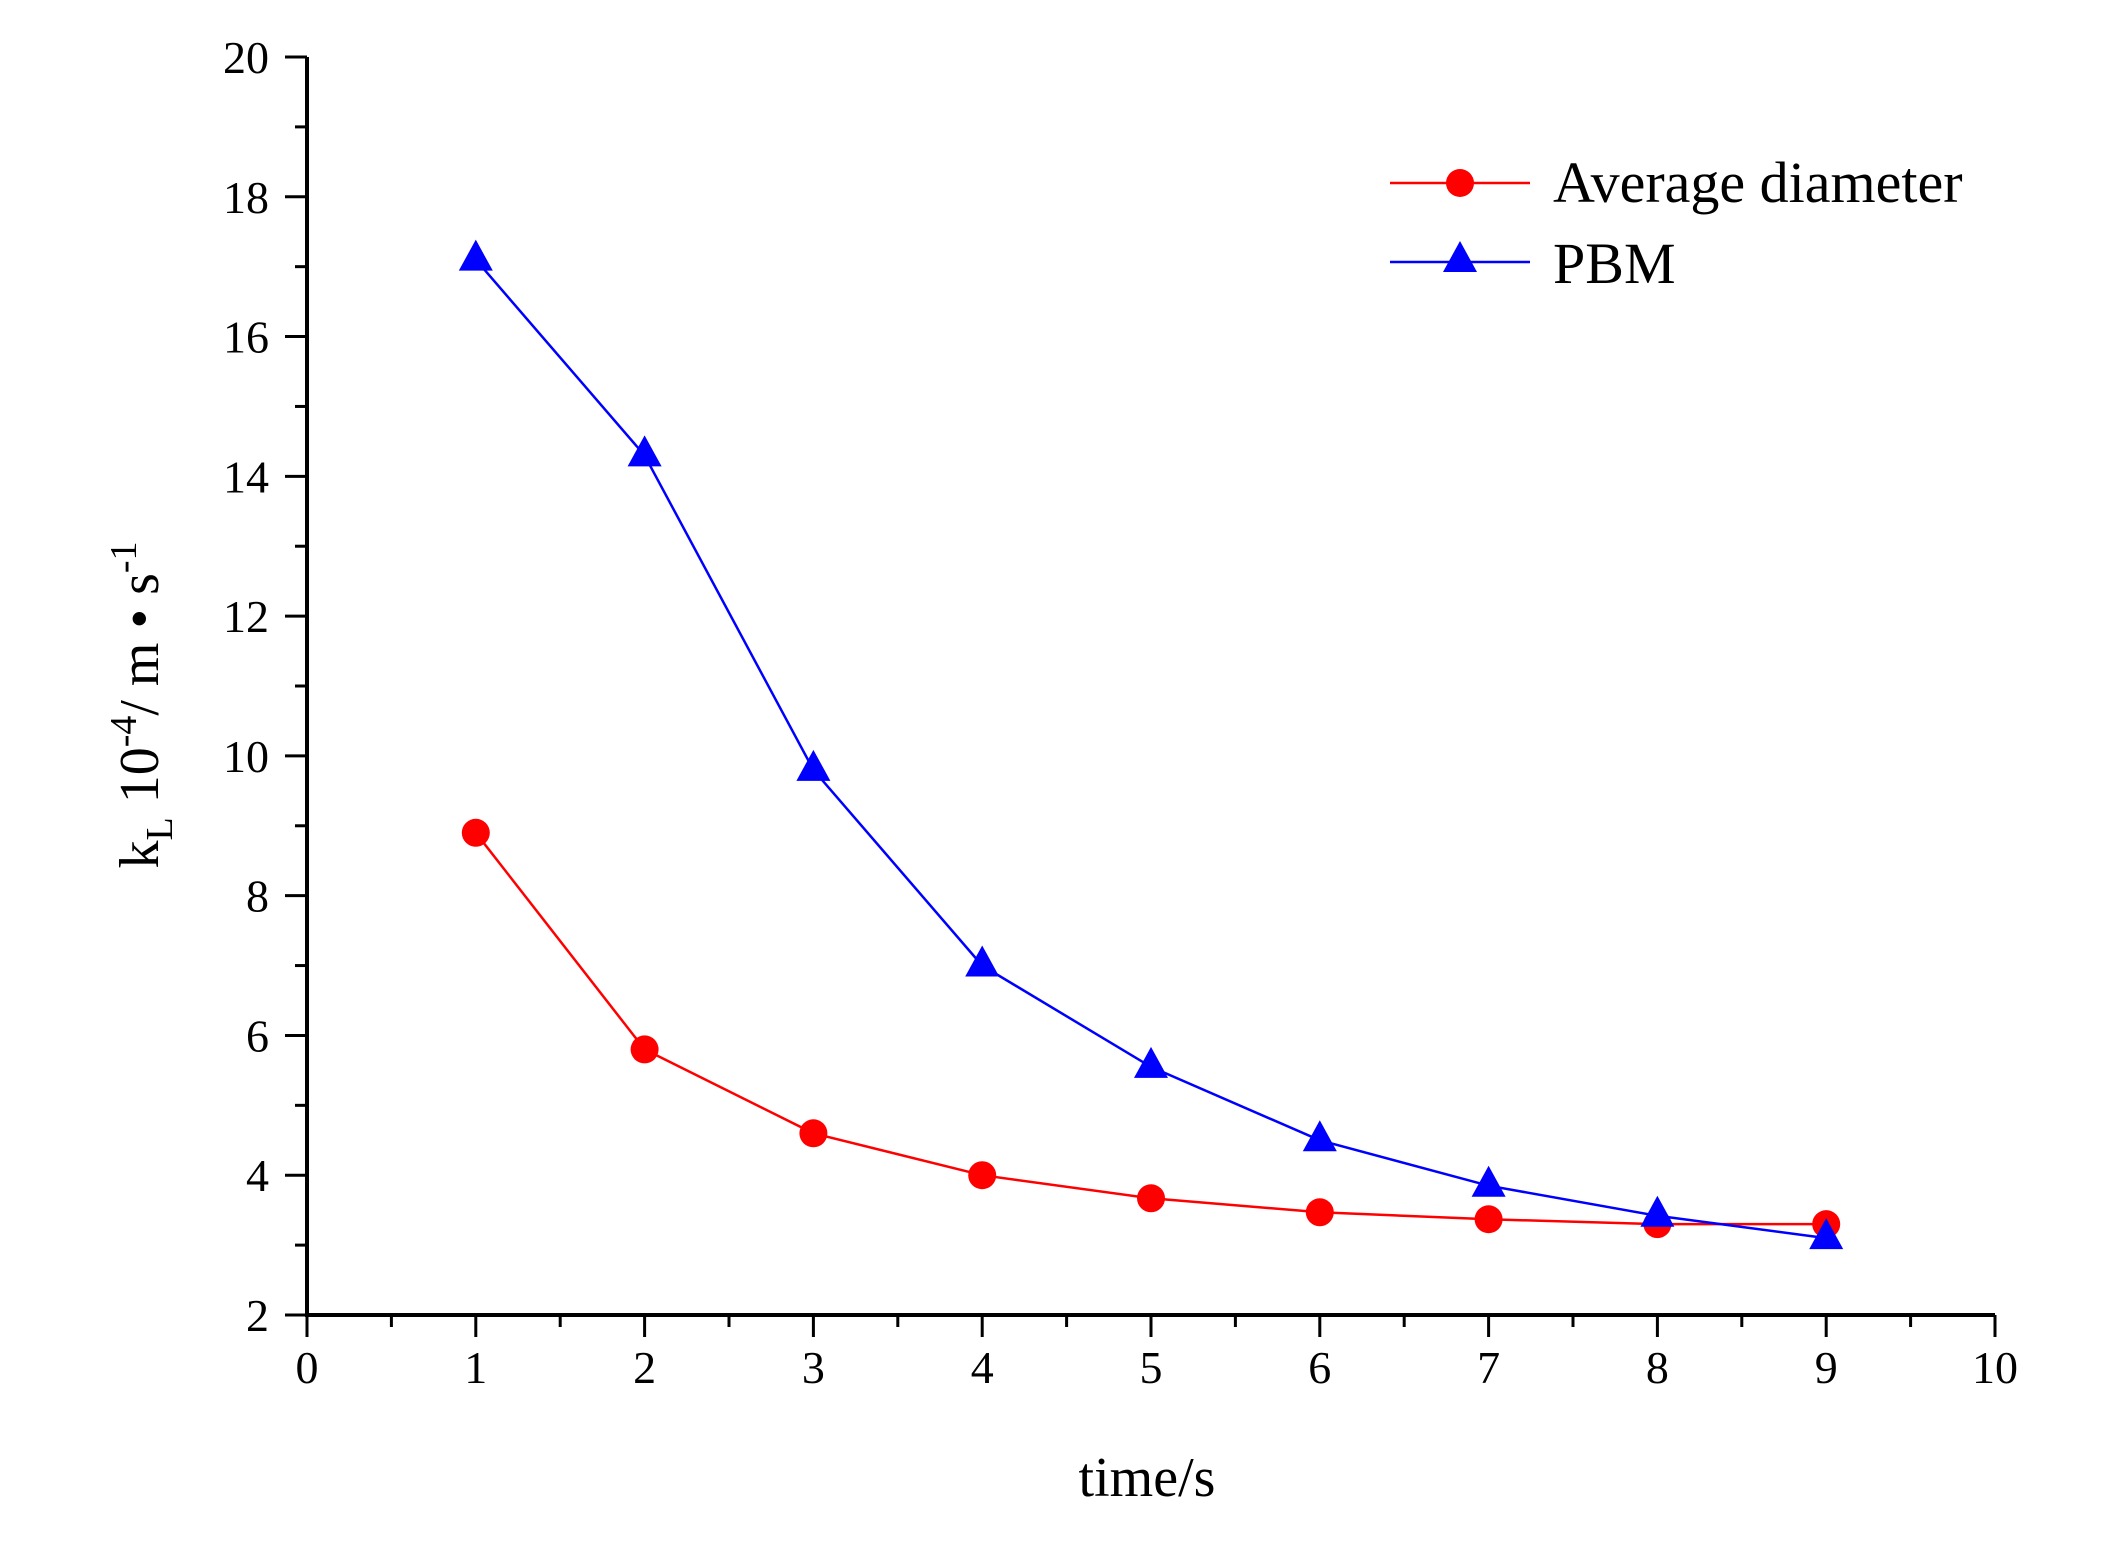 Image resolution: width=2102 pixels, height=1542 pixels. What do you see at coordinates (124, 732) in the screenshot?
I see `y-axis-title-exp: -4` at bounding box center [124, 732].